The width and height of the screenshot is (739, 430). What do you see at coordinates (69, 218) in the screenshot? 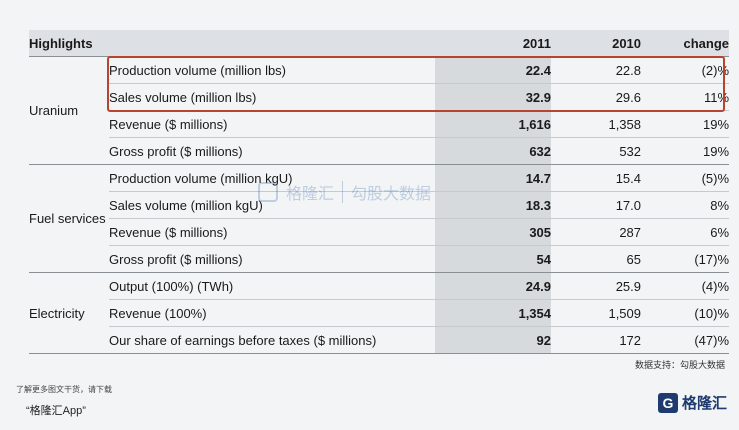
I see `segment-label: Fuel services` at bounding box center [69, 218].